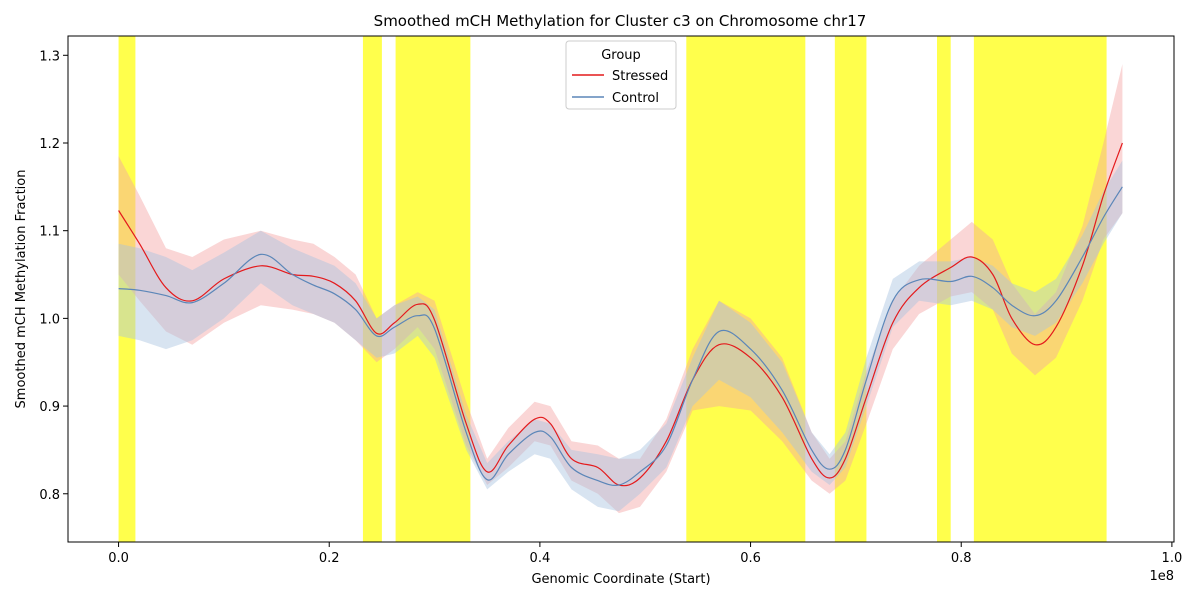 The width and height of the screenshot is (1200, 604). What do you see at coordinates (329, 558) in the screenshot?
I see `x-tick-label: 0.2` at bounding box center [329, 558].